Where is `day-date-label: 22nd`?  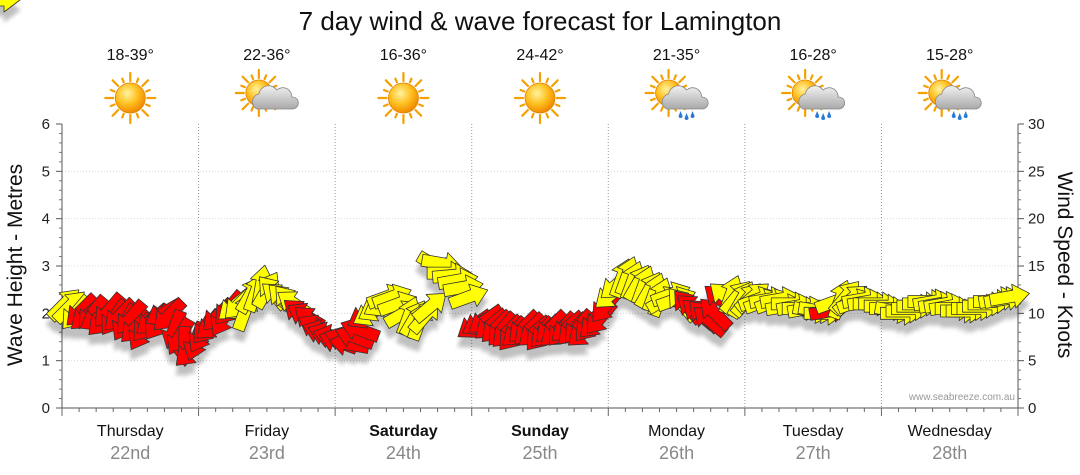 day-date-label: 22nd is located at coordinates (130, 453).